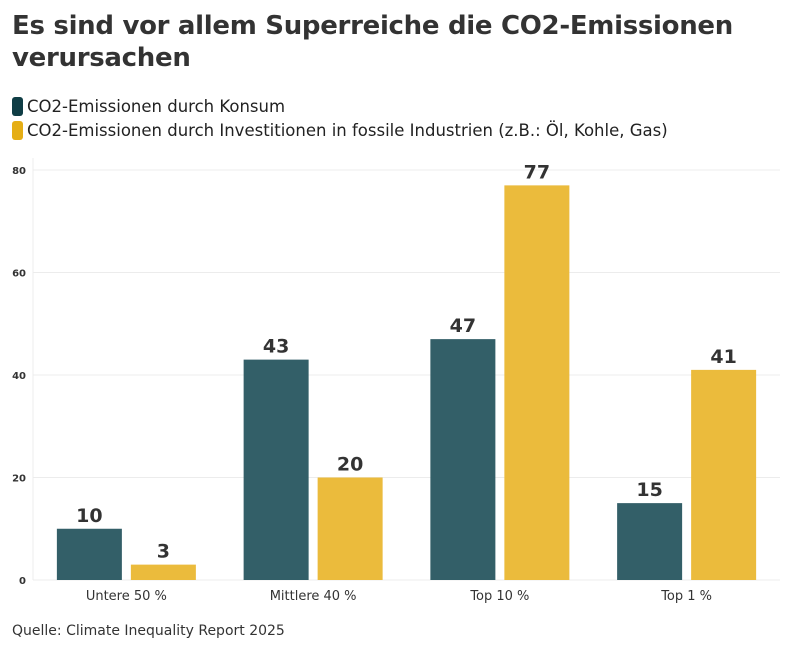 This screenshot has height=651, width=794. What do you see at coordinates (19, 479) in the screenshot?
I see `y-tick-label: 20` at bounding box center [19, 479].